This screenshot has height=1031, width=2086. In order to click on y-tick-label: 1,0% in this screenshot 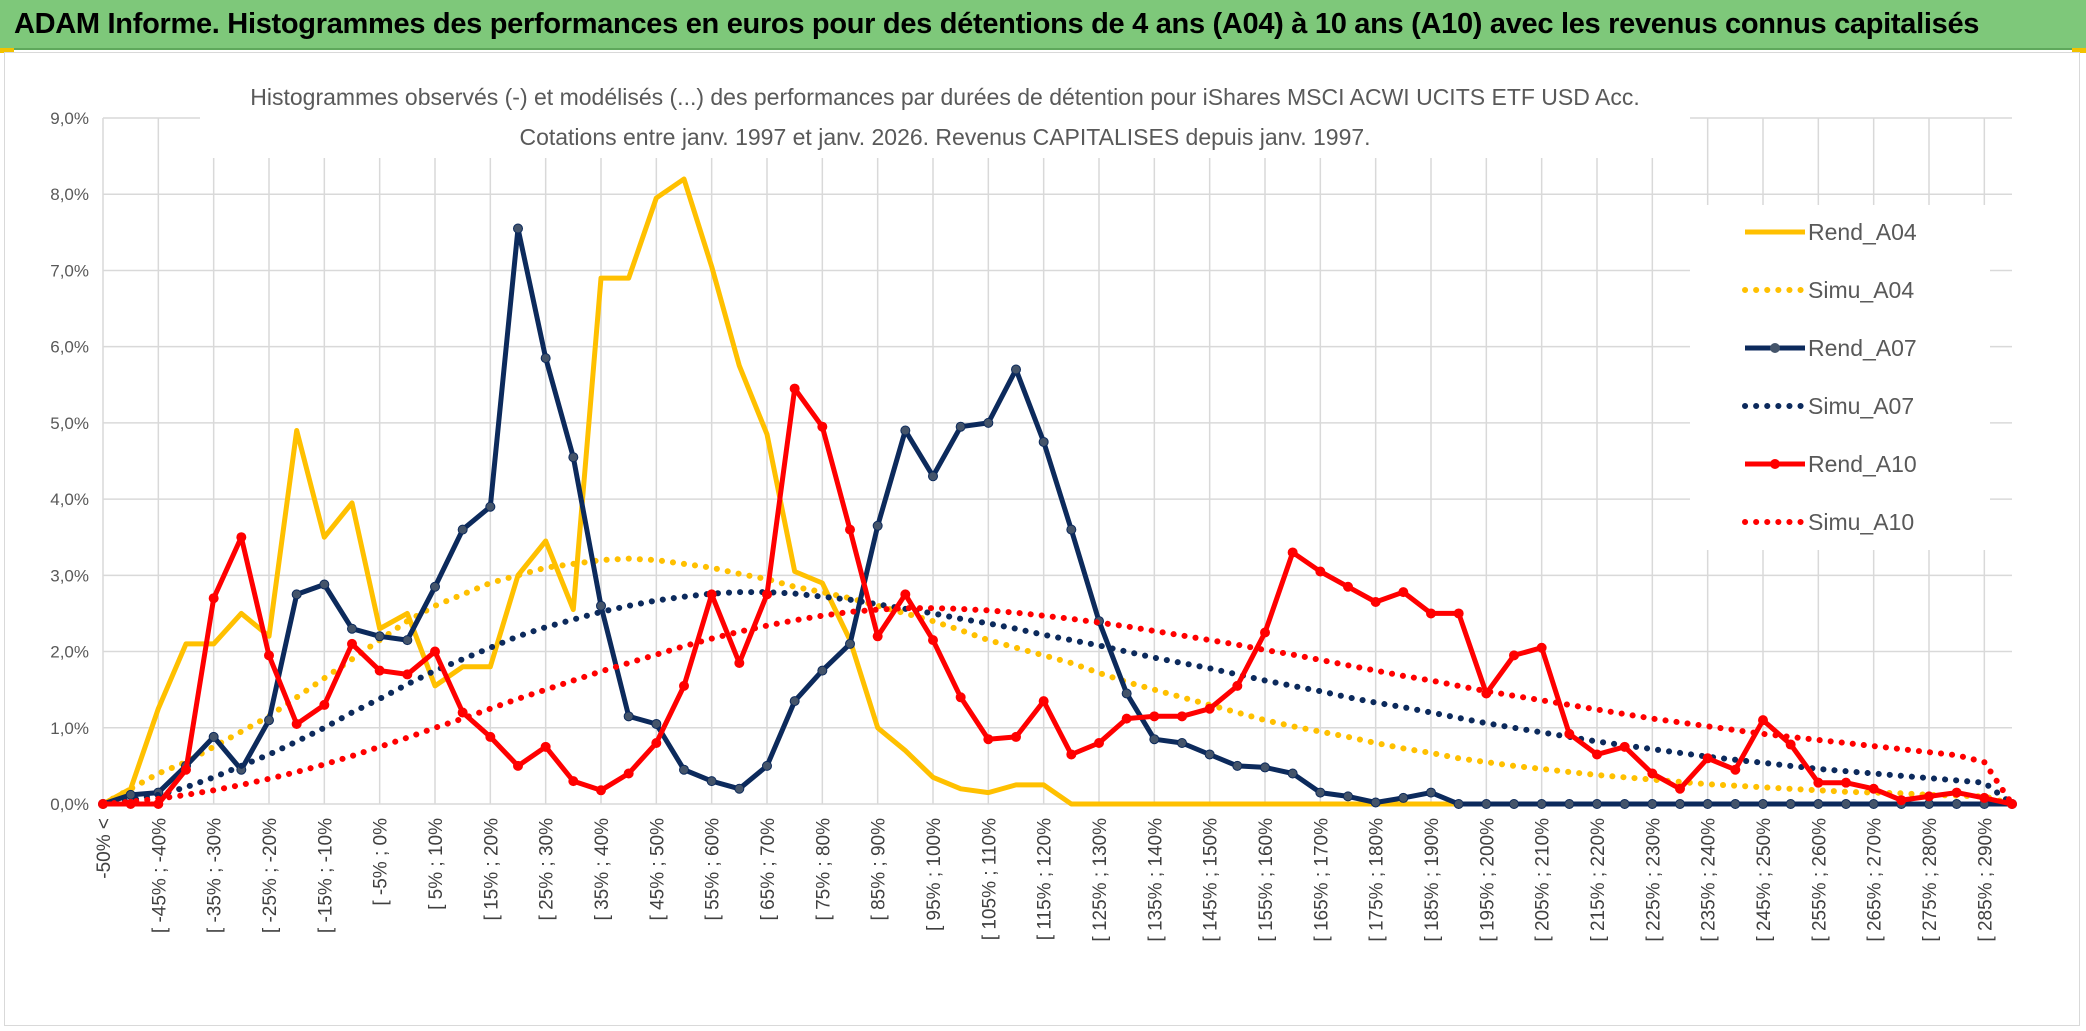, I will do `click(69, 728)`.